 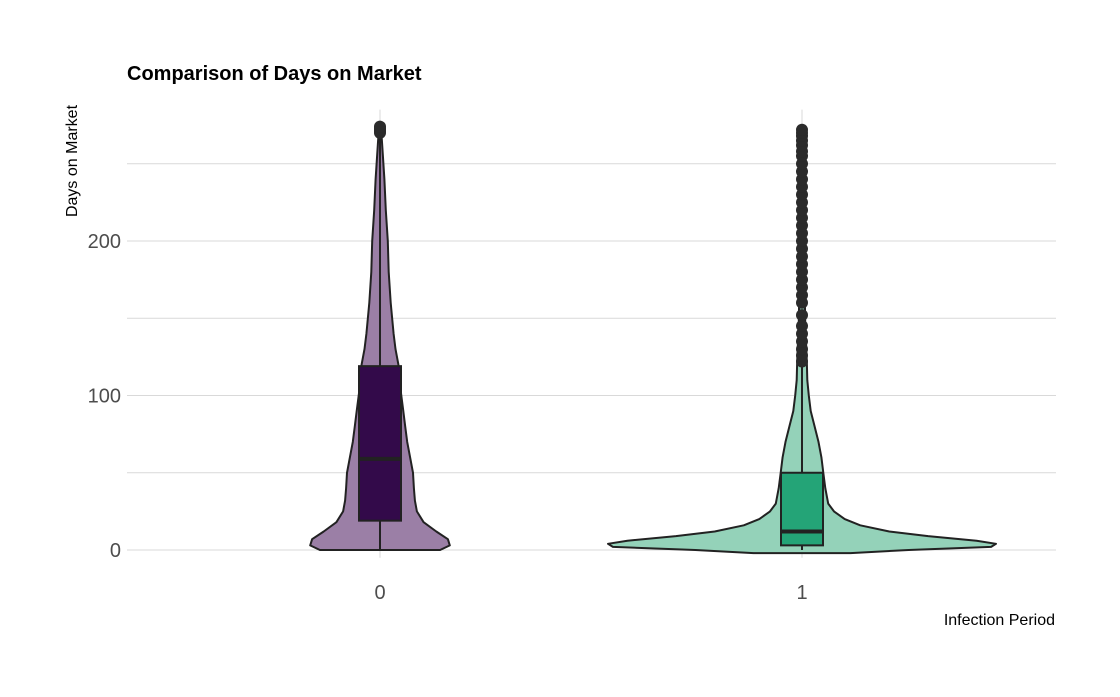 I want to click on chart-title: Comparison of Days on Market, so click(x=274, y=74).